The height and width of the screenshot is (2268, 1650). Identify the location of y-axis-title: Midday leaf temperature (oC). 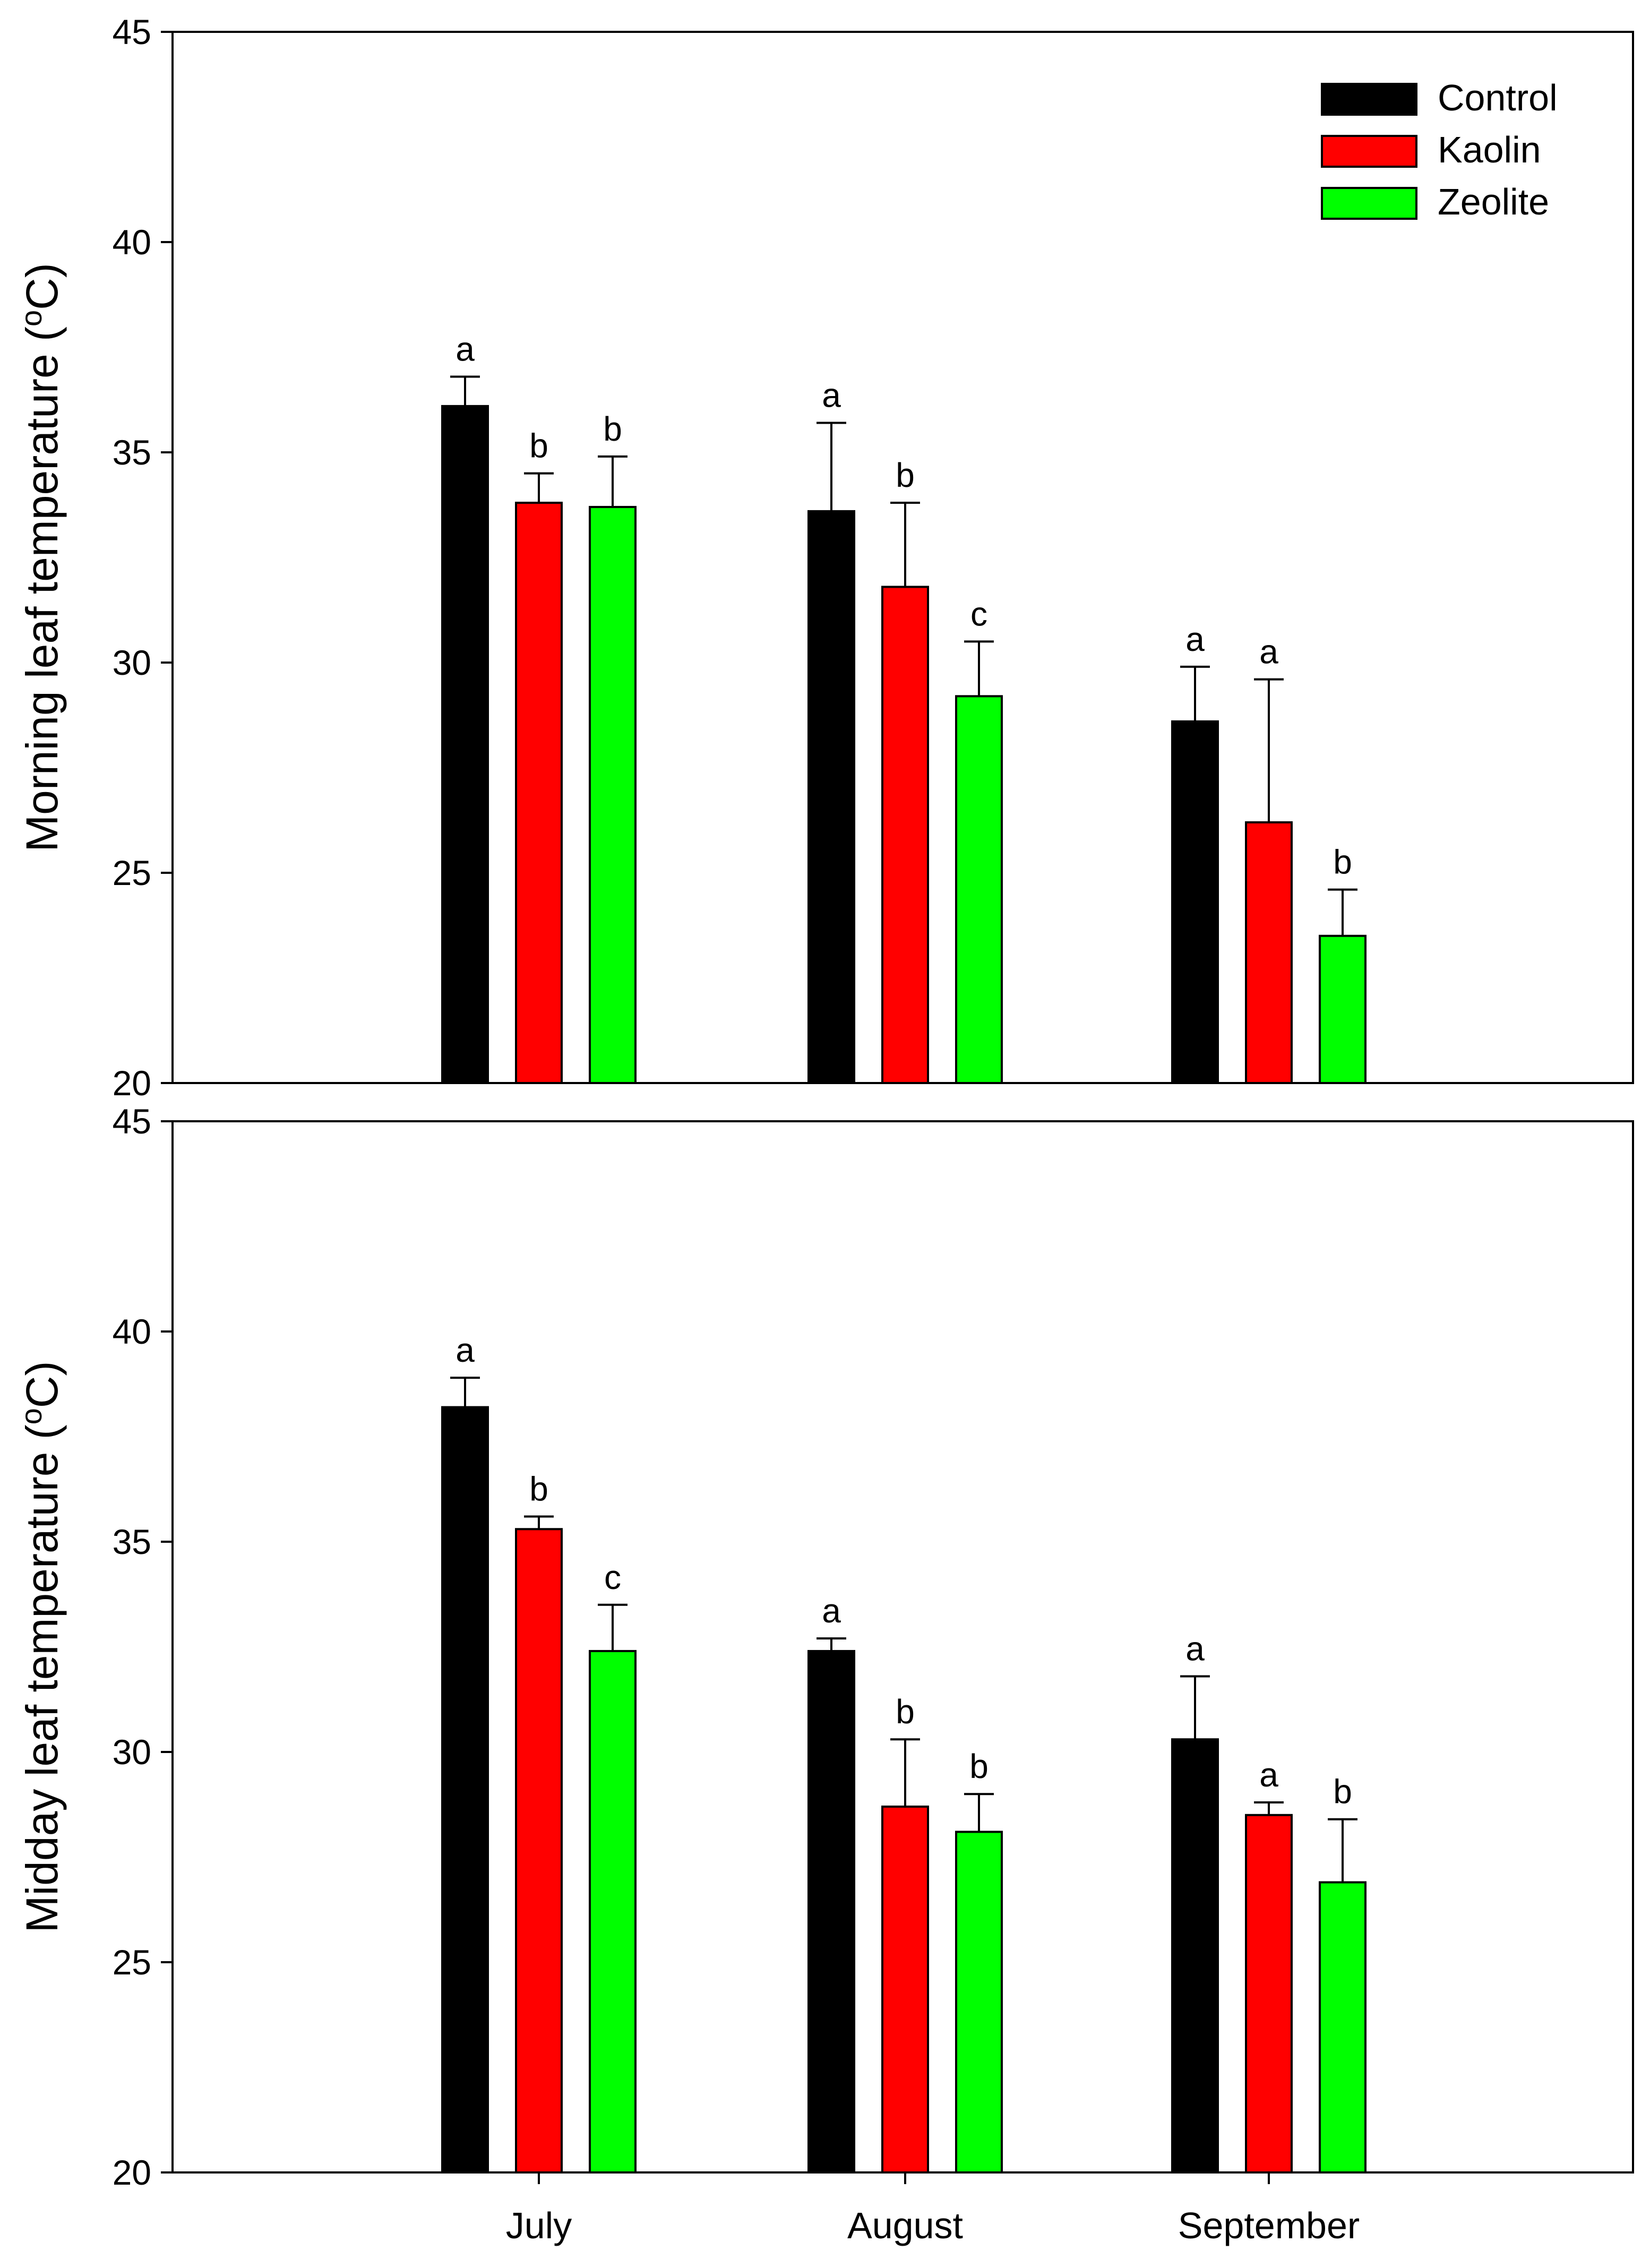
(40, 1647).